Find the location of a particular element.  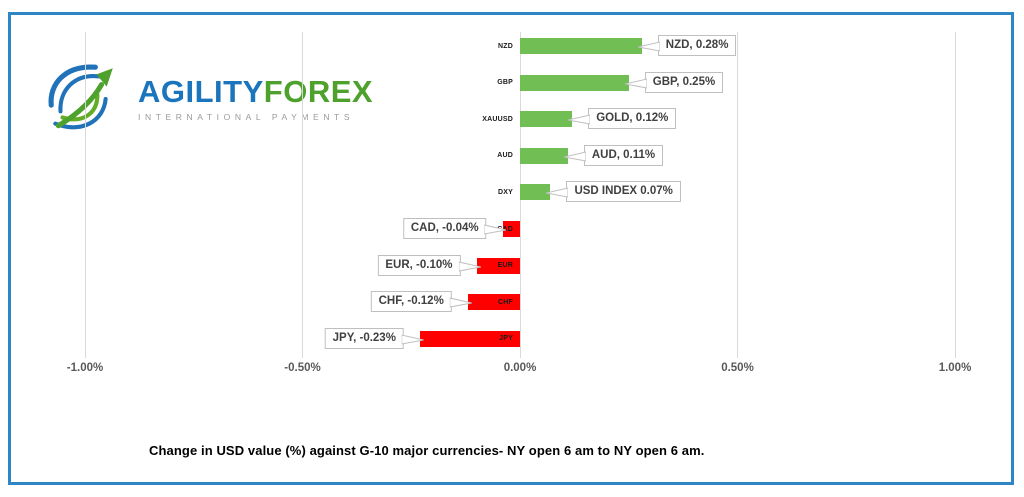

logo-tagline: INTERNATIONAL PAYMENTS is located at coordinates (246, 116).